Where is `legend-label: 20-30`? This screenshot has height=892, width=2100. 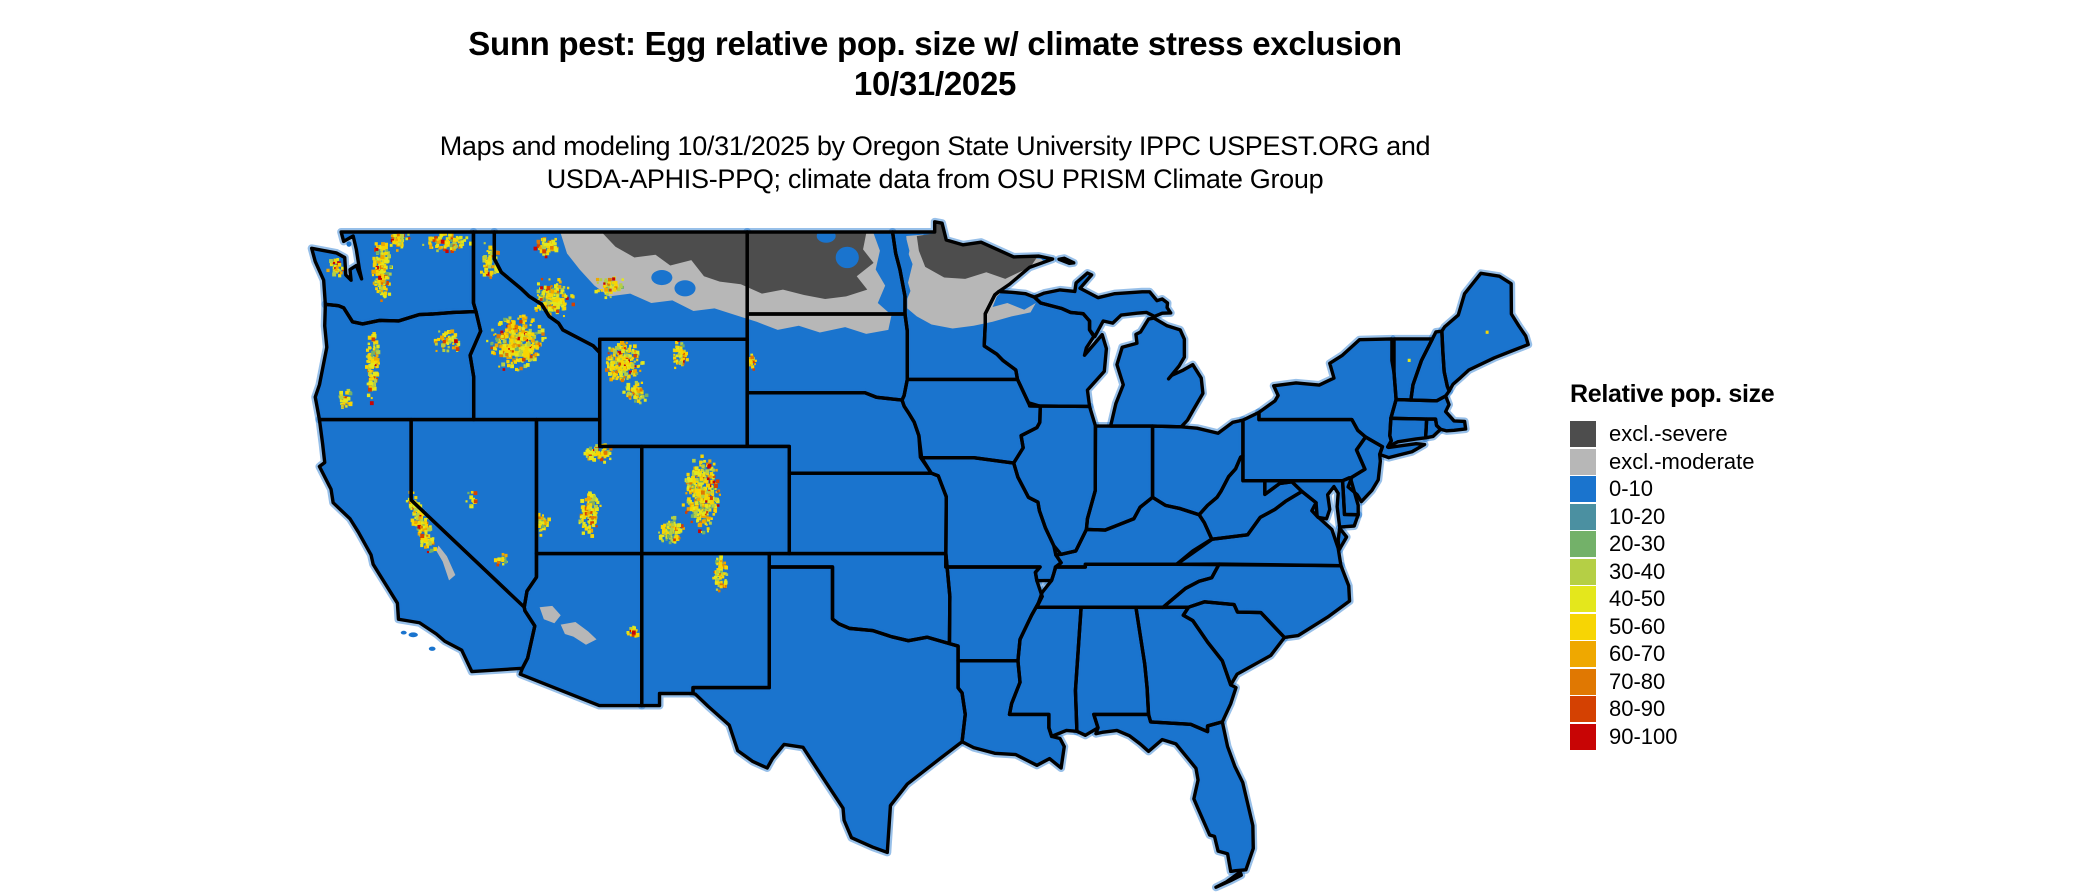 legend-label: 20-30 is located at coordinates (1637, 543).